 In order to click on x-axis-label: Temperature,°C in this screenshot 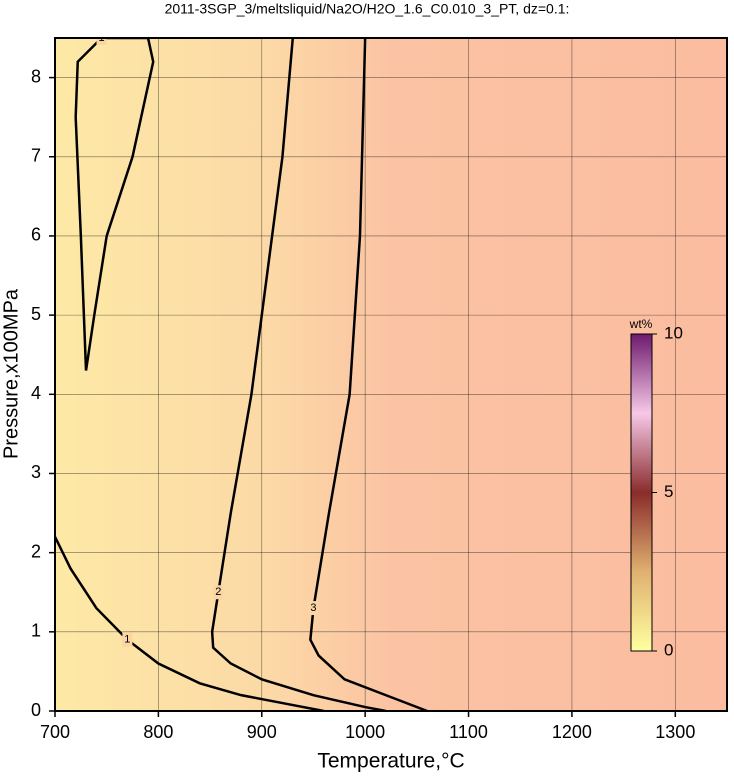, I will do `click(390, 761)`.